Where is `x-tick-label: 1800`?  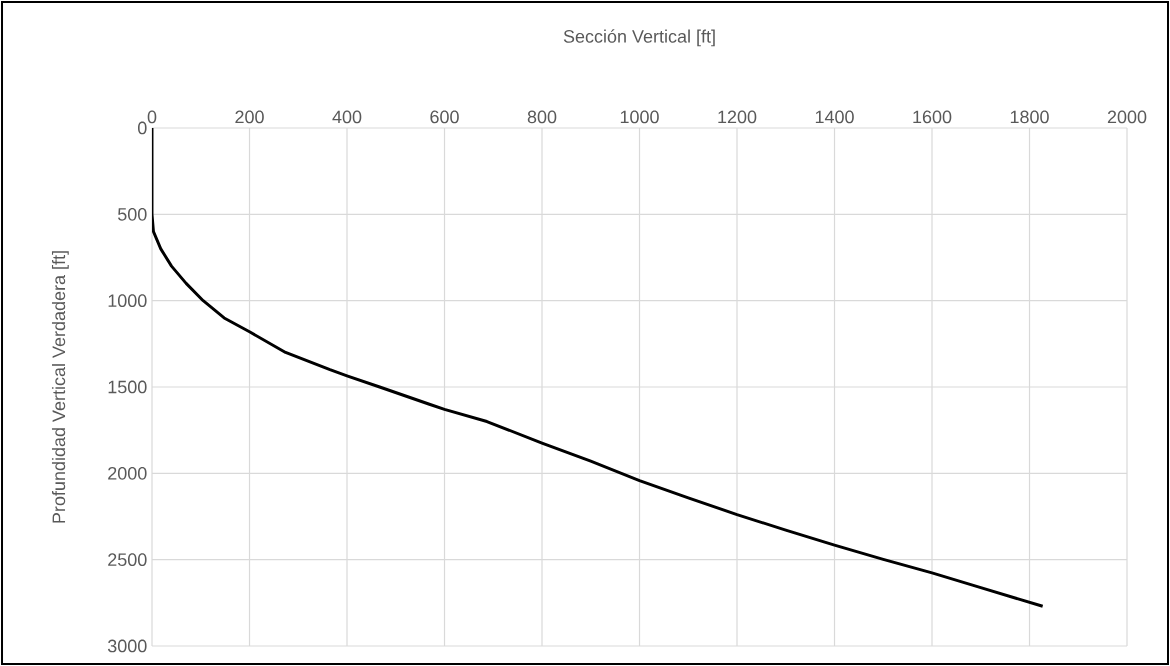
x-tick-label: 1800 is located at coordinates (1029, 117).